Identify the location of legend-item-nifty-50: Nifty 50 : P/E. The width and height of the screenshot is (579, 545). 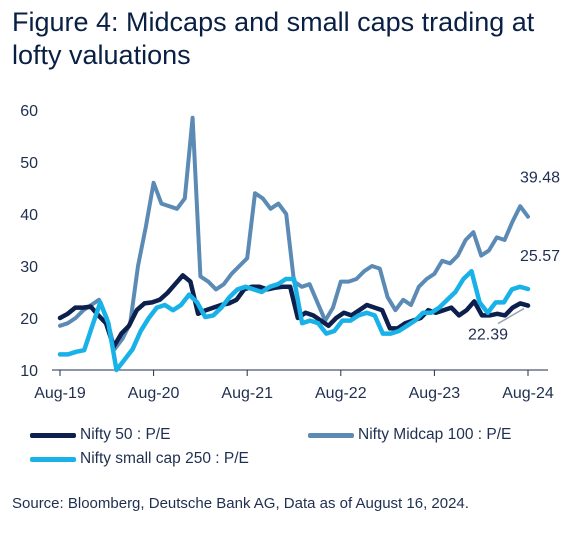
(100, 435).